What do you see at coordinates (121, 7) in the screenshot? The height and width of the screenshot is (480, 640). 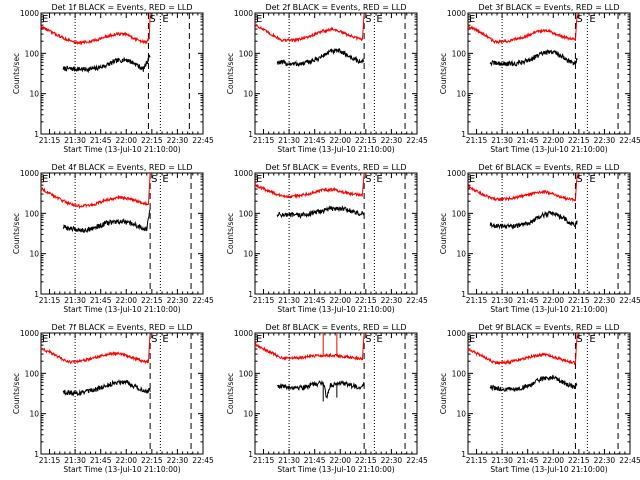 I see `panel-title: Det 1f BLACK = Events, RED = LLD` at bounding box center [121, 7].